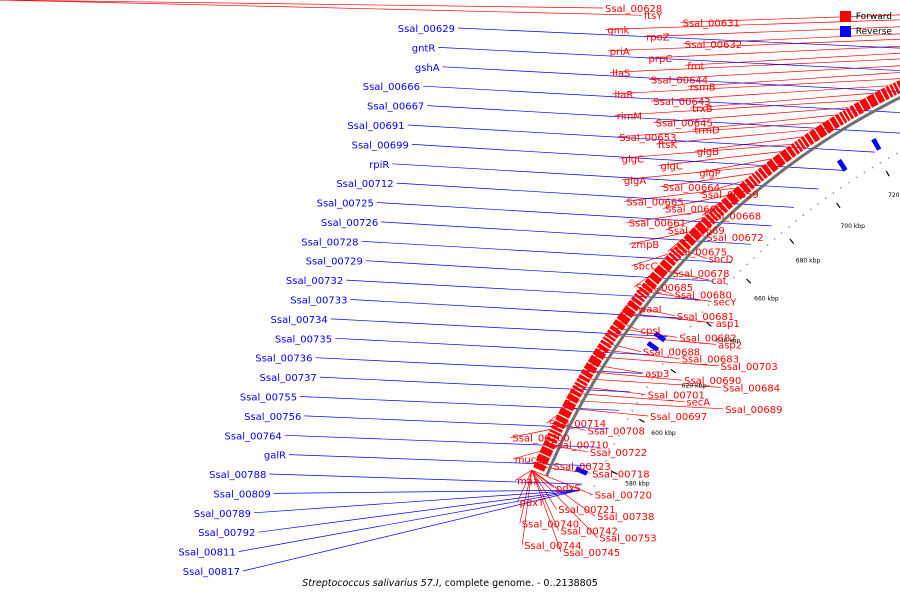  I want to click on reverse-gene-label: Ssal_00792, so click(226, 533).